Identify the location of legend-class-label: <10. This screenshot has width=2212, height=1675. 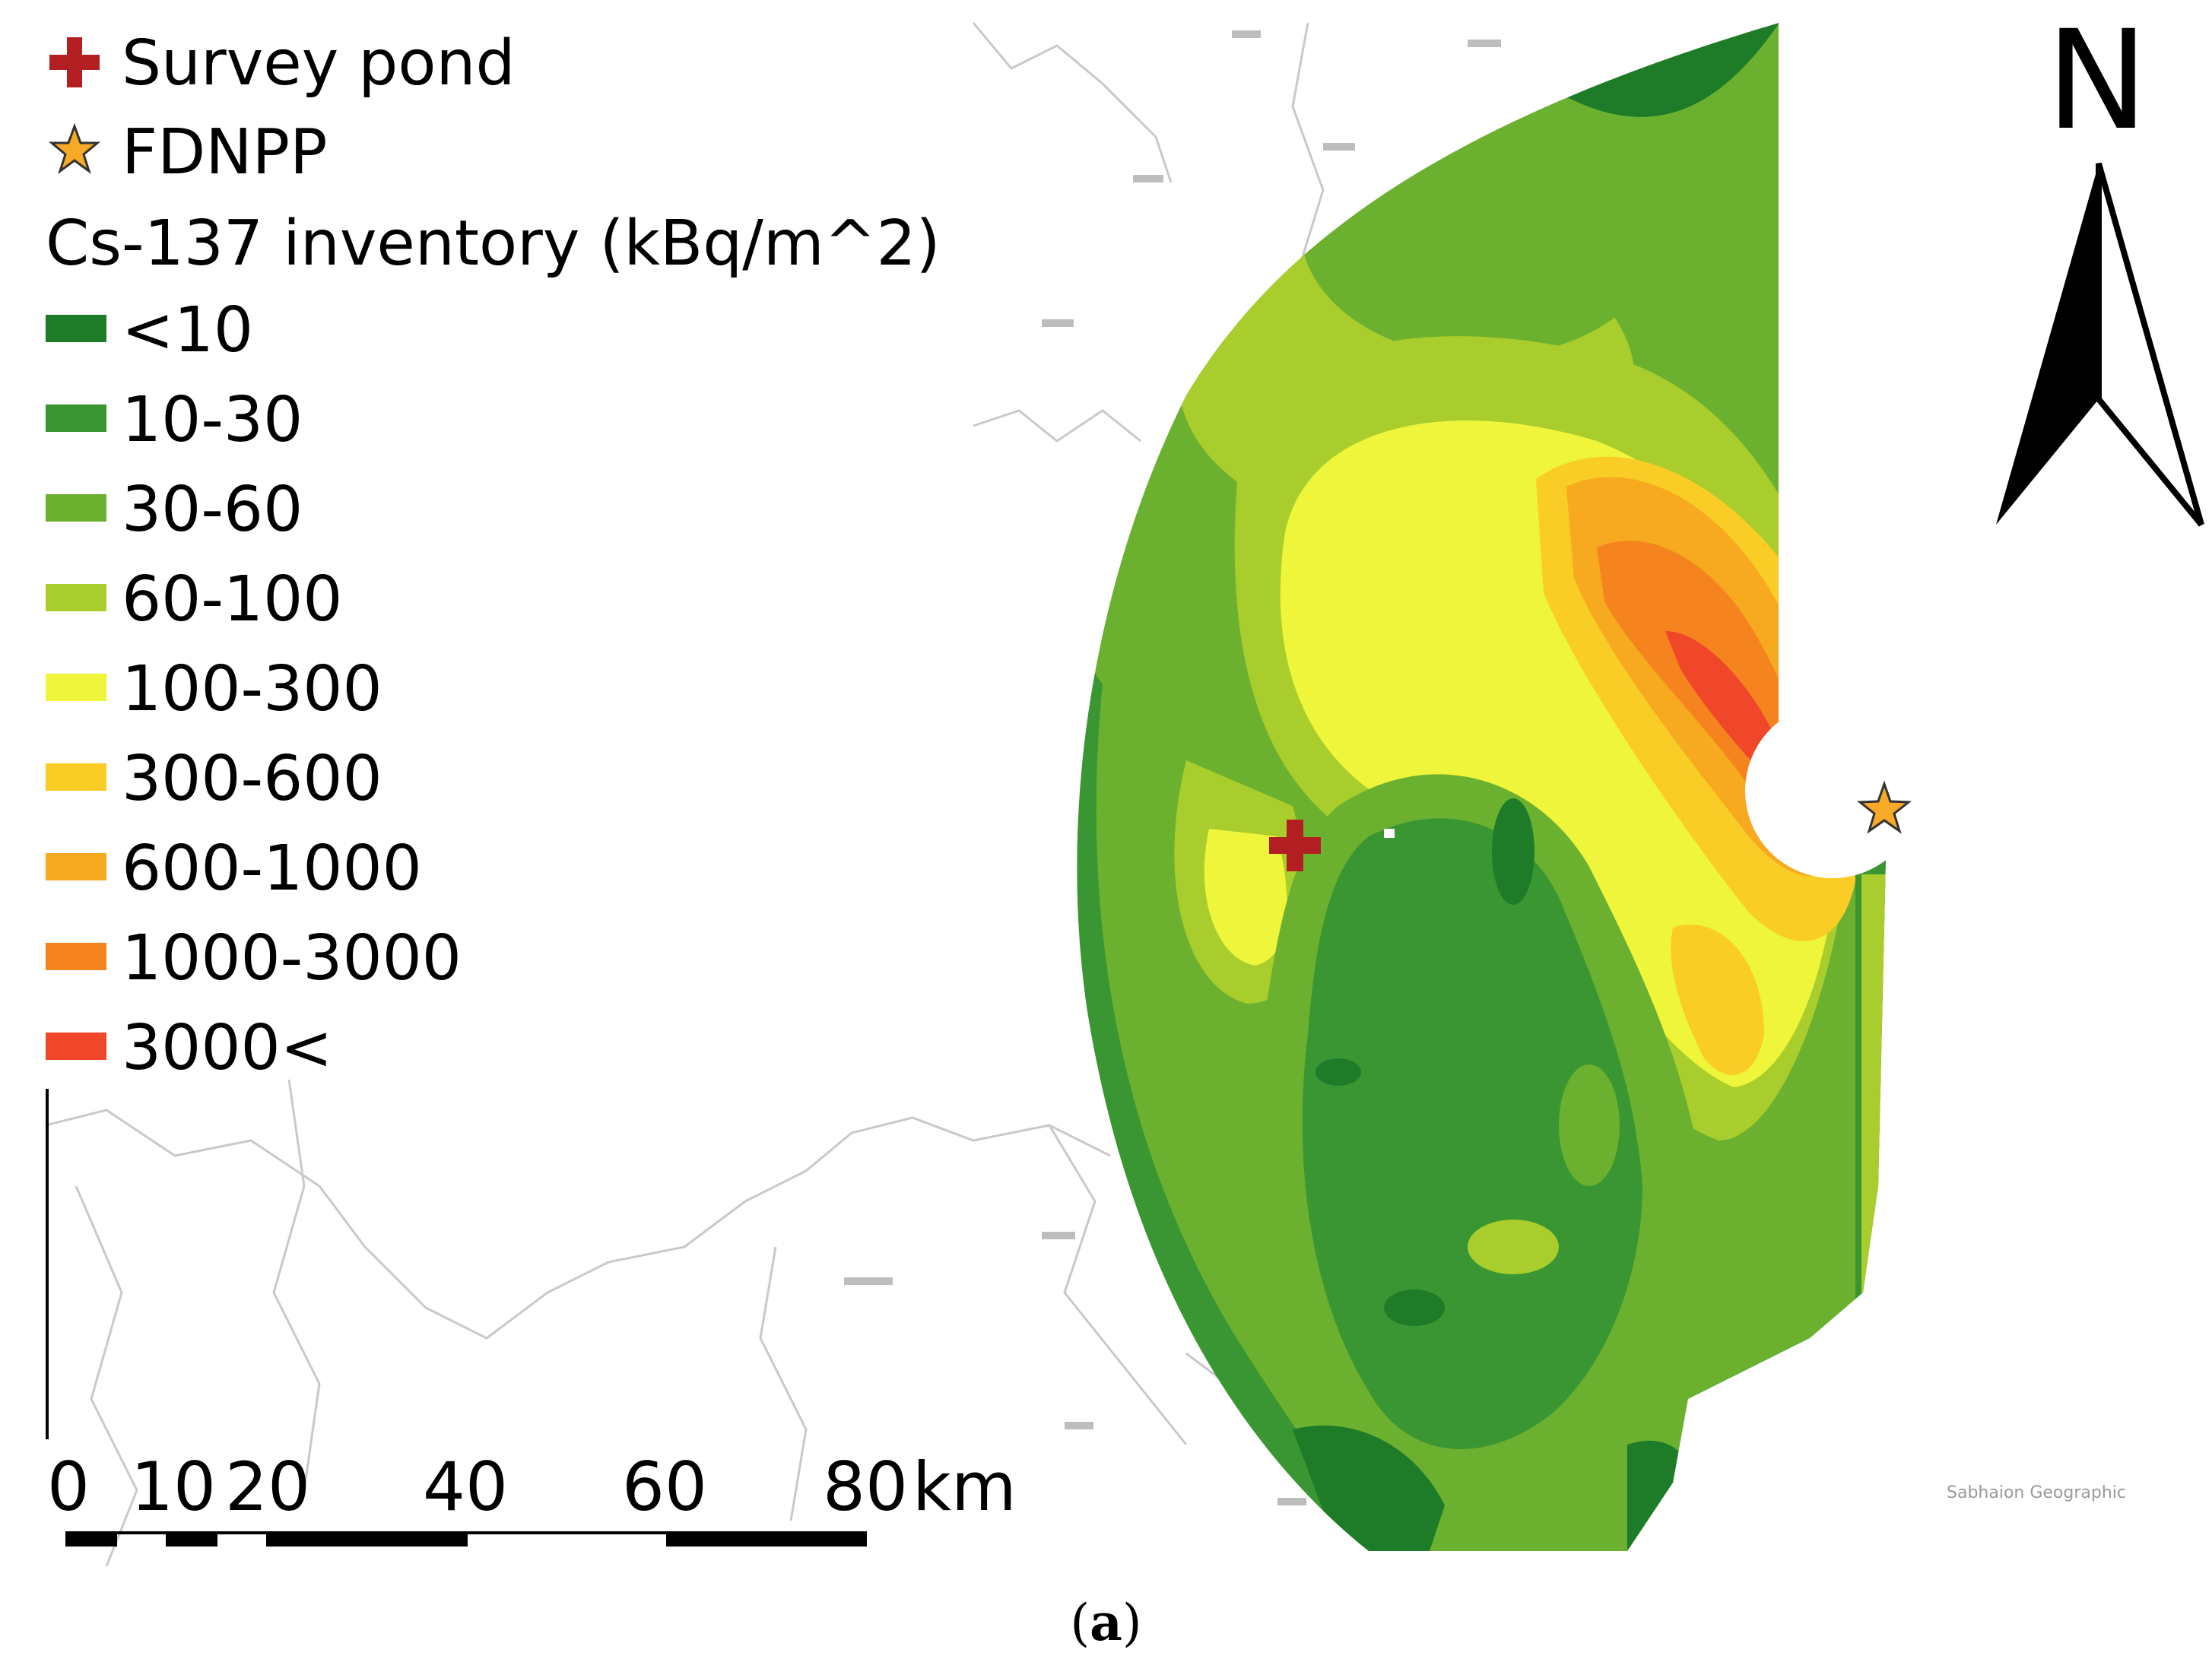
(187, 330).